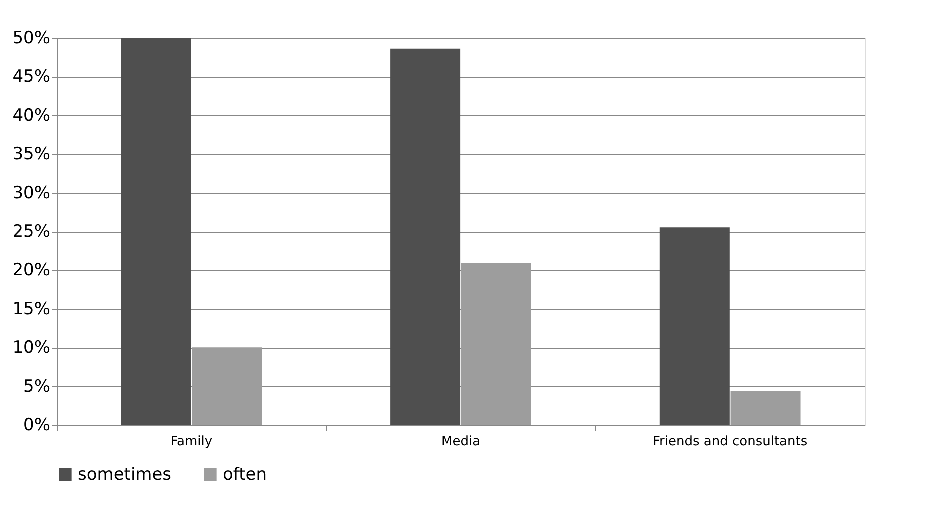 This screenshot has height=516, width=935. What do you see at coordinates (31, 38) in the screenshot?
I see `y-tick-label: 50%` at bounding box center [31, 38].